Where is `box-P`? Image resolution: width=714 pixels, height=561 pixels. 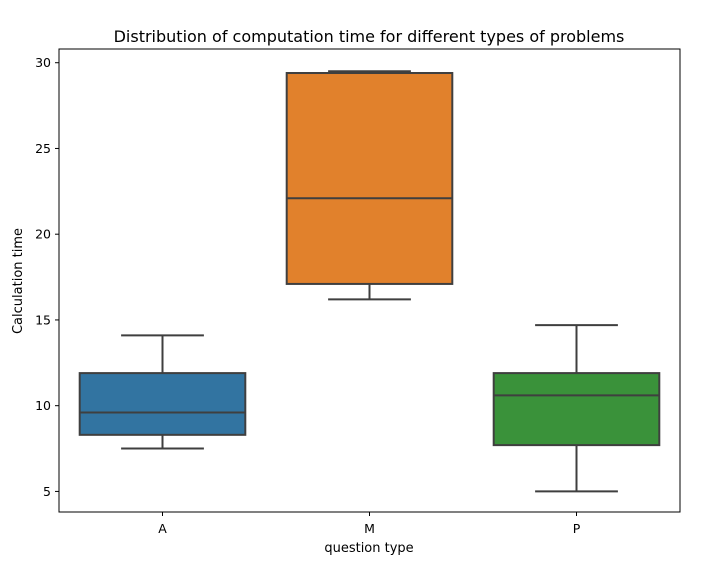
box-P is located at coordinates (576, 408).